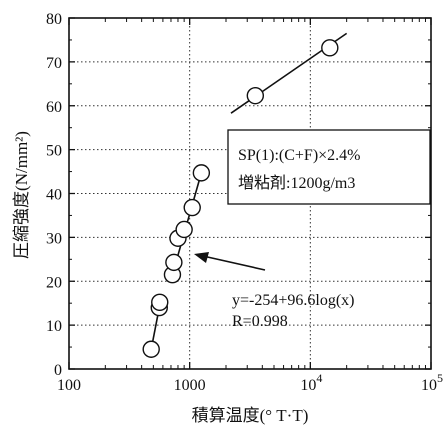 This screenshot has height=434, width=448. Describe the element at coordinates (54, 107) in the screenshot. I see `y-tick-label: 60` at that location.